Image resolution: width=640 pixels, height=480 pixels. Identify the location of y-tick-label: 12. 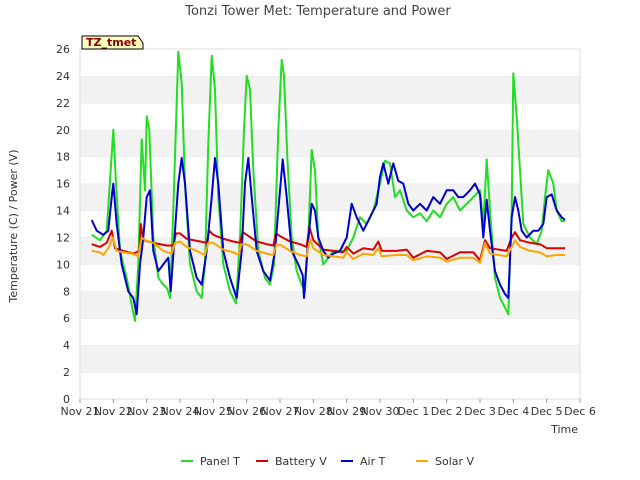
(63, 237).